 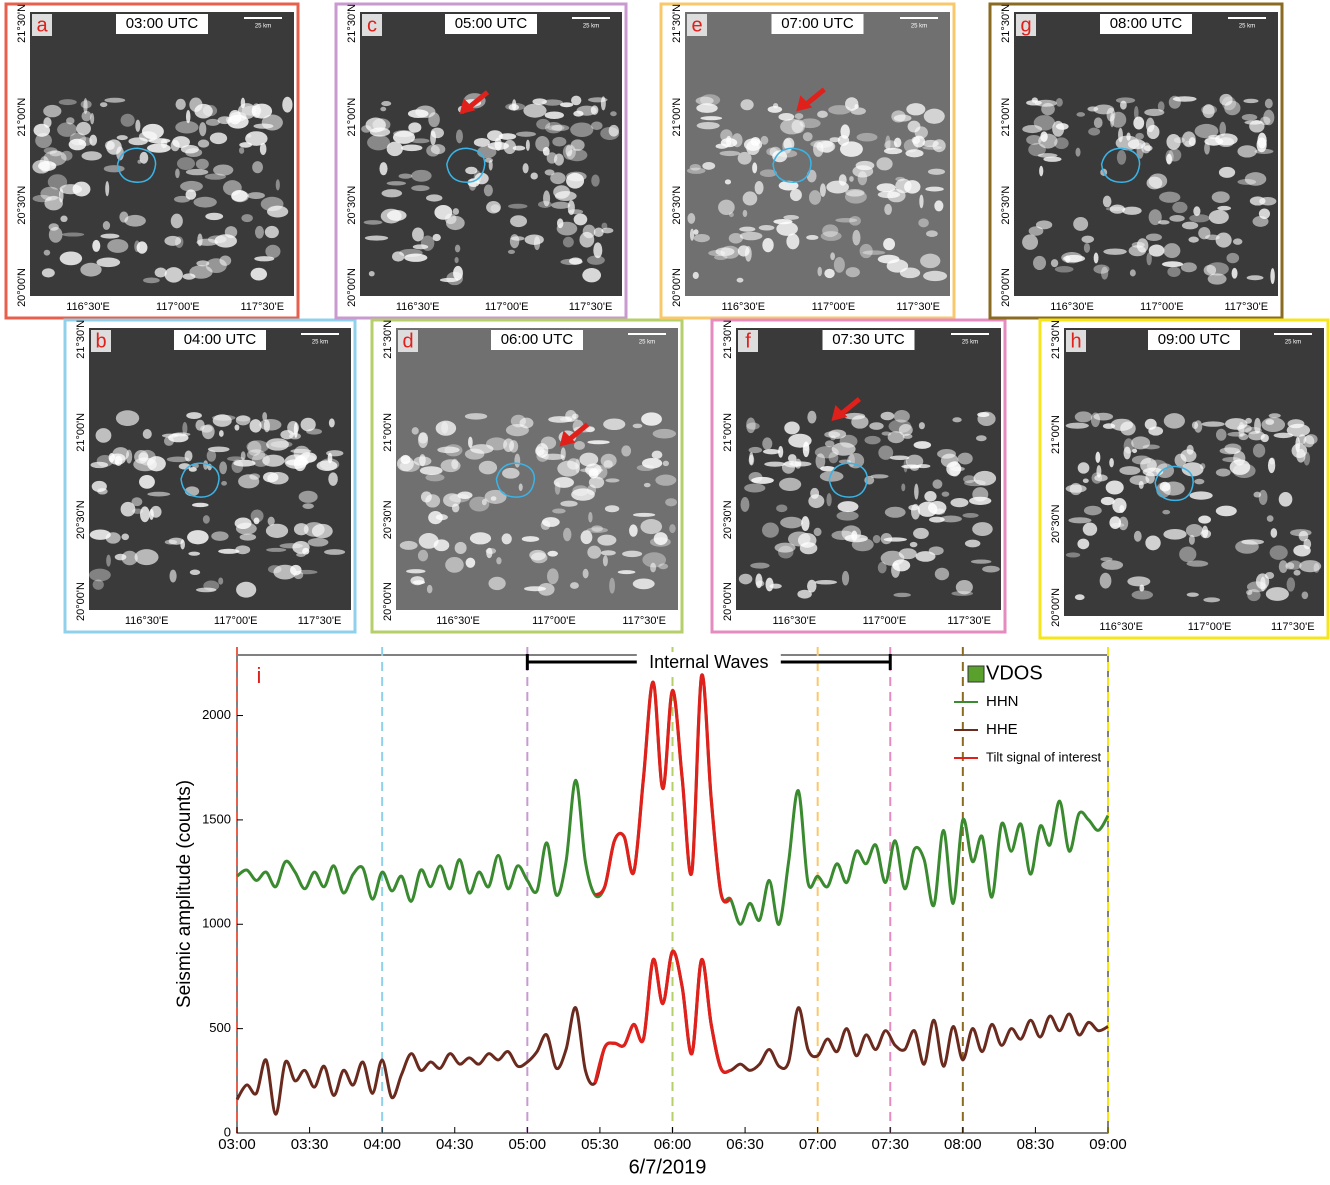 What do you see at coordinates (528, 1144) in the screenshot?
I see `x-tick-label: 05:00` at bounding box center [528, 1144].